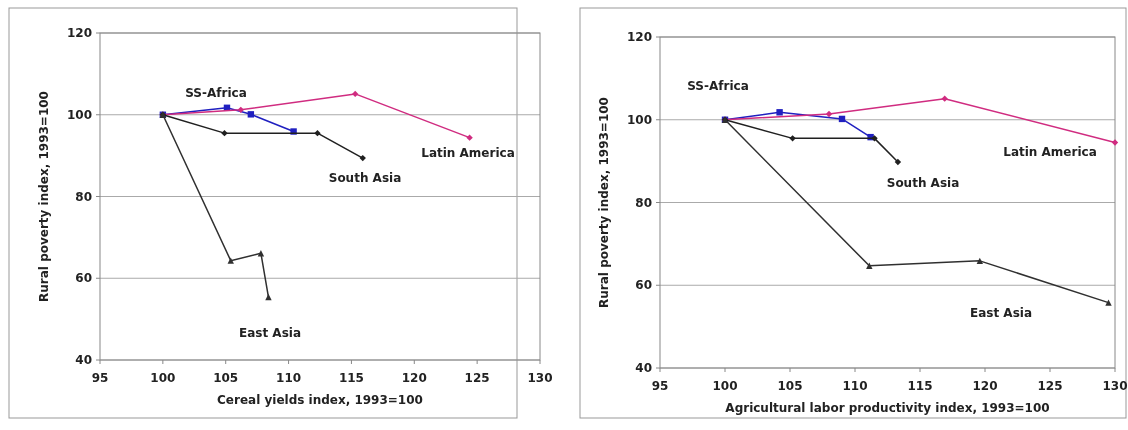  Describe the element at coordinates (320, 400) in the screenshot. I see `x-axis-title: Cereal yields index, 1993=100` at that location.